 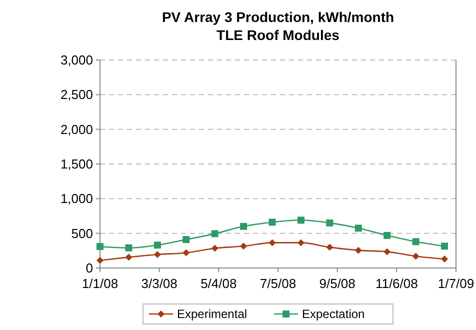 I want to click on x-tick-label: 1/7/09, so click(x=456, y=283).